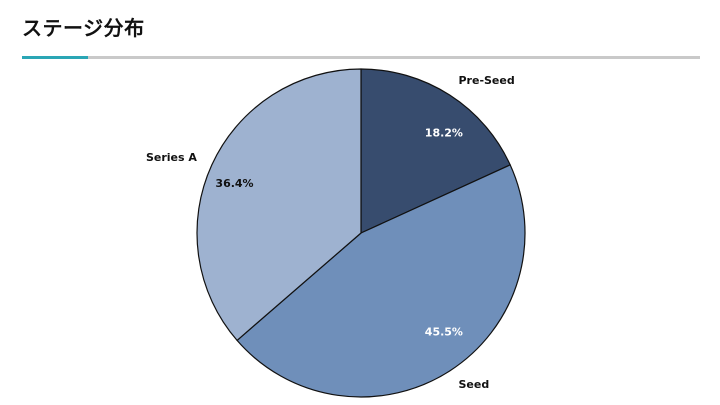 The width and height of the screenshot is (720, 405). Describe the element at coordinates (435, 151) in the screenshot. I see `pie-slice-pre-seed` at that location.